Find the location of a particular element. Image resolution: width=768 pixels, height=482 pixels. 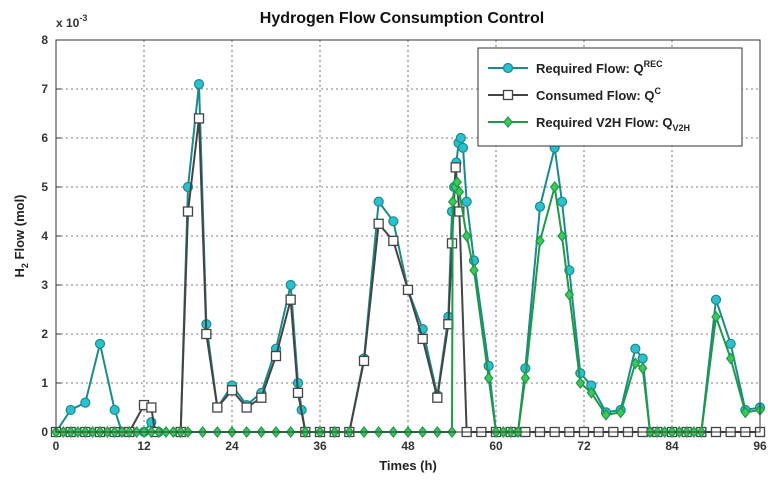

x-tick-label: 72 is located at coordinates (584, 446).